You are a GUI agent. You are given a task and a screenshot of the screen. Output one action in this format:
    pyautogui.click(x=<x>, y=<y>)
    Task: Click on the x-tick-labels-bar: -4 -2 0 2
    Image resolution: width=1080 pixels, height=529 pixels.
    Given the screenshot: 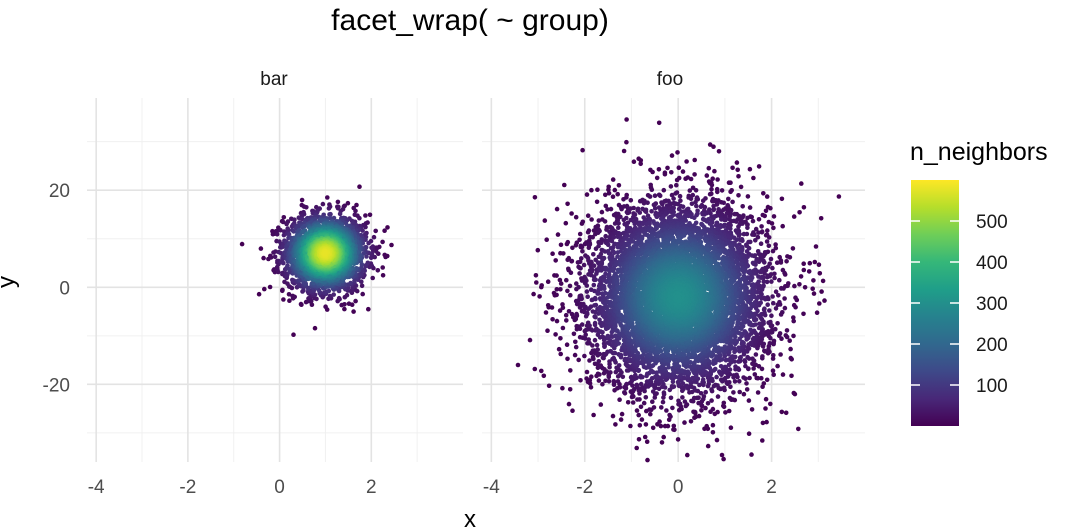 What is the action you would take?
    pyautogui.click(x=232, y=487)
    